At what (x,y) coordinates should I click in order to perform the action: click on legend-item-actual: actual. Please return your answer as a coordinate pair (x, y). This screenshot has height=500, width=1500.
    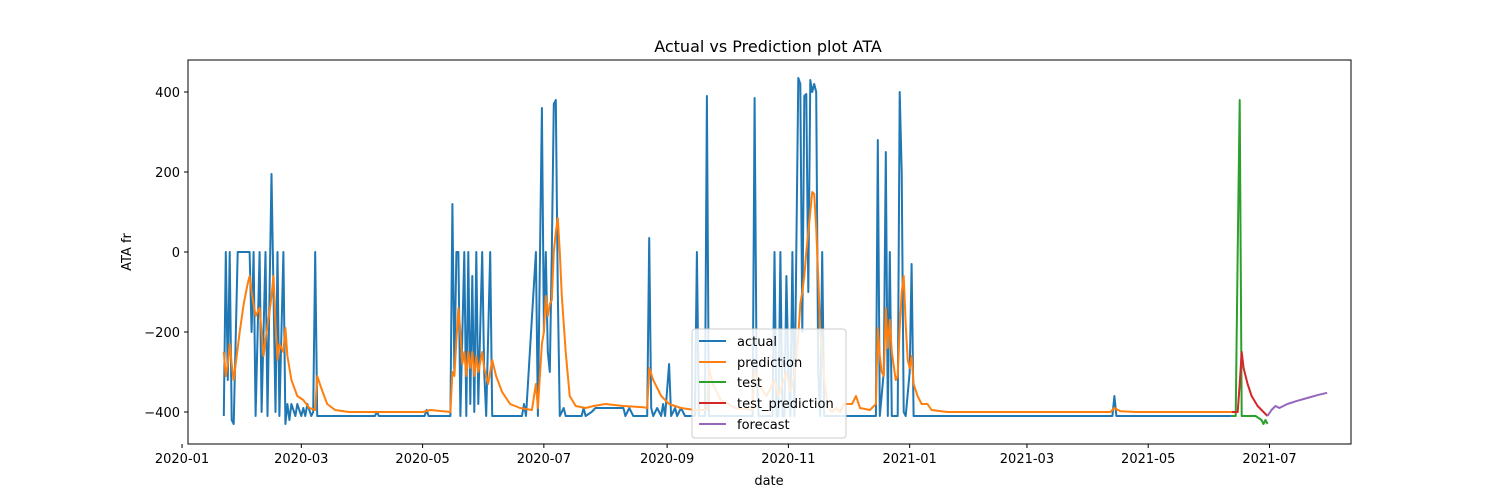
    Looking at the image, I should click on (738, 342).